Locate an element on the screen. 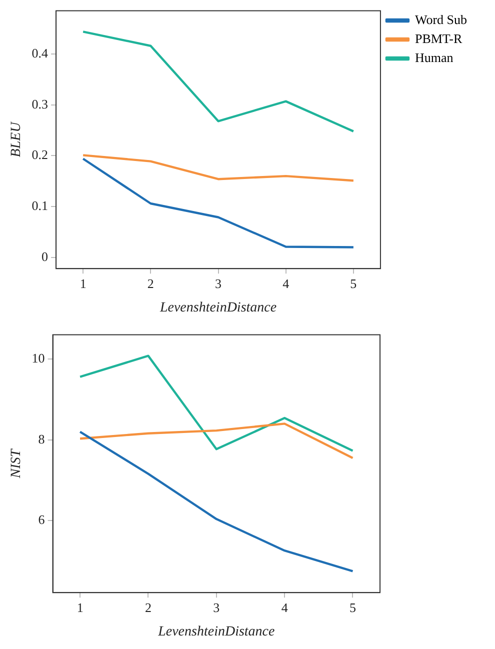 Image resolution: width=495 pixels, height=649 pixels. legend-label: Word Sub is located at coordinates (441, 19).